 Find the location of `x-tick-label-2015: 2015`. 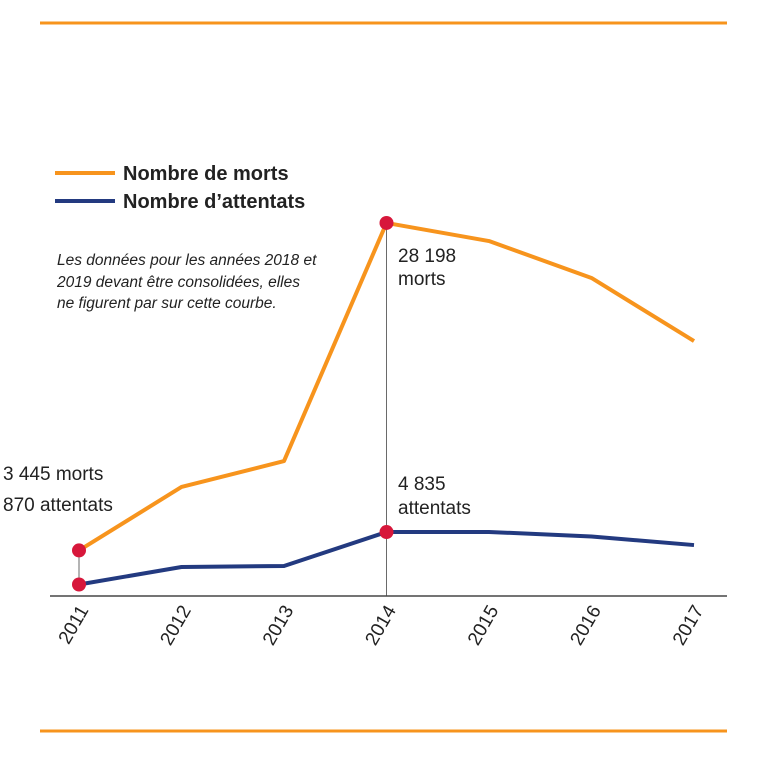

x-tick-label-2015: 2015 is located at coordinates (483, 625).